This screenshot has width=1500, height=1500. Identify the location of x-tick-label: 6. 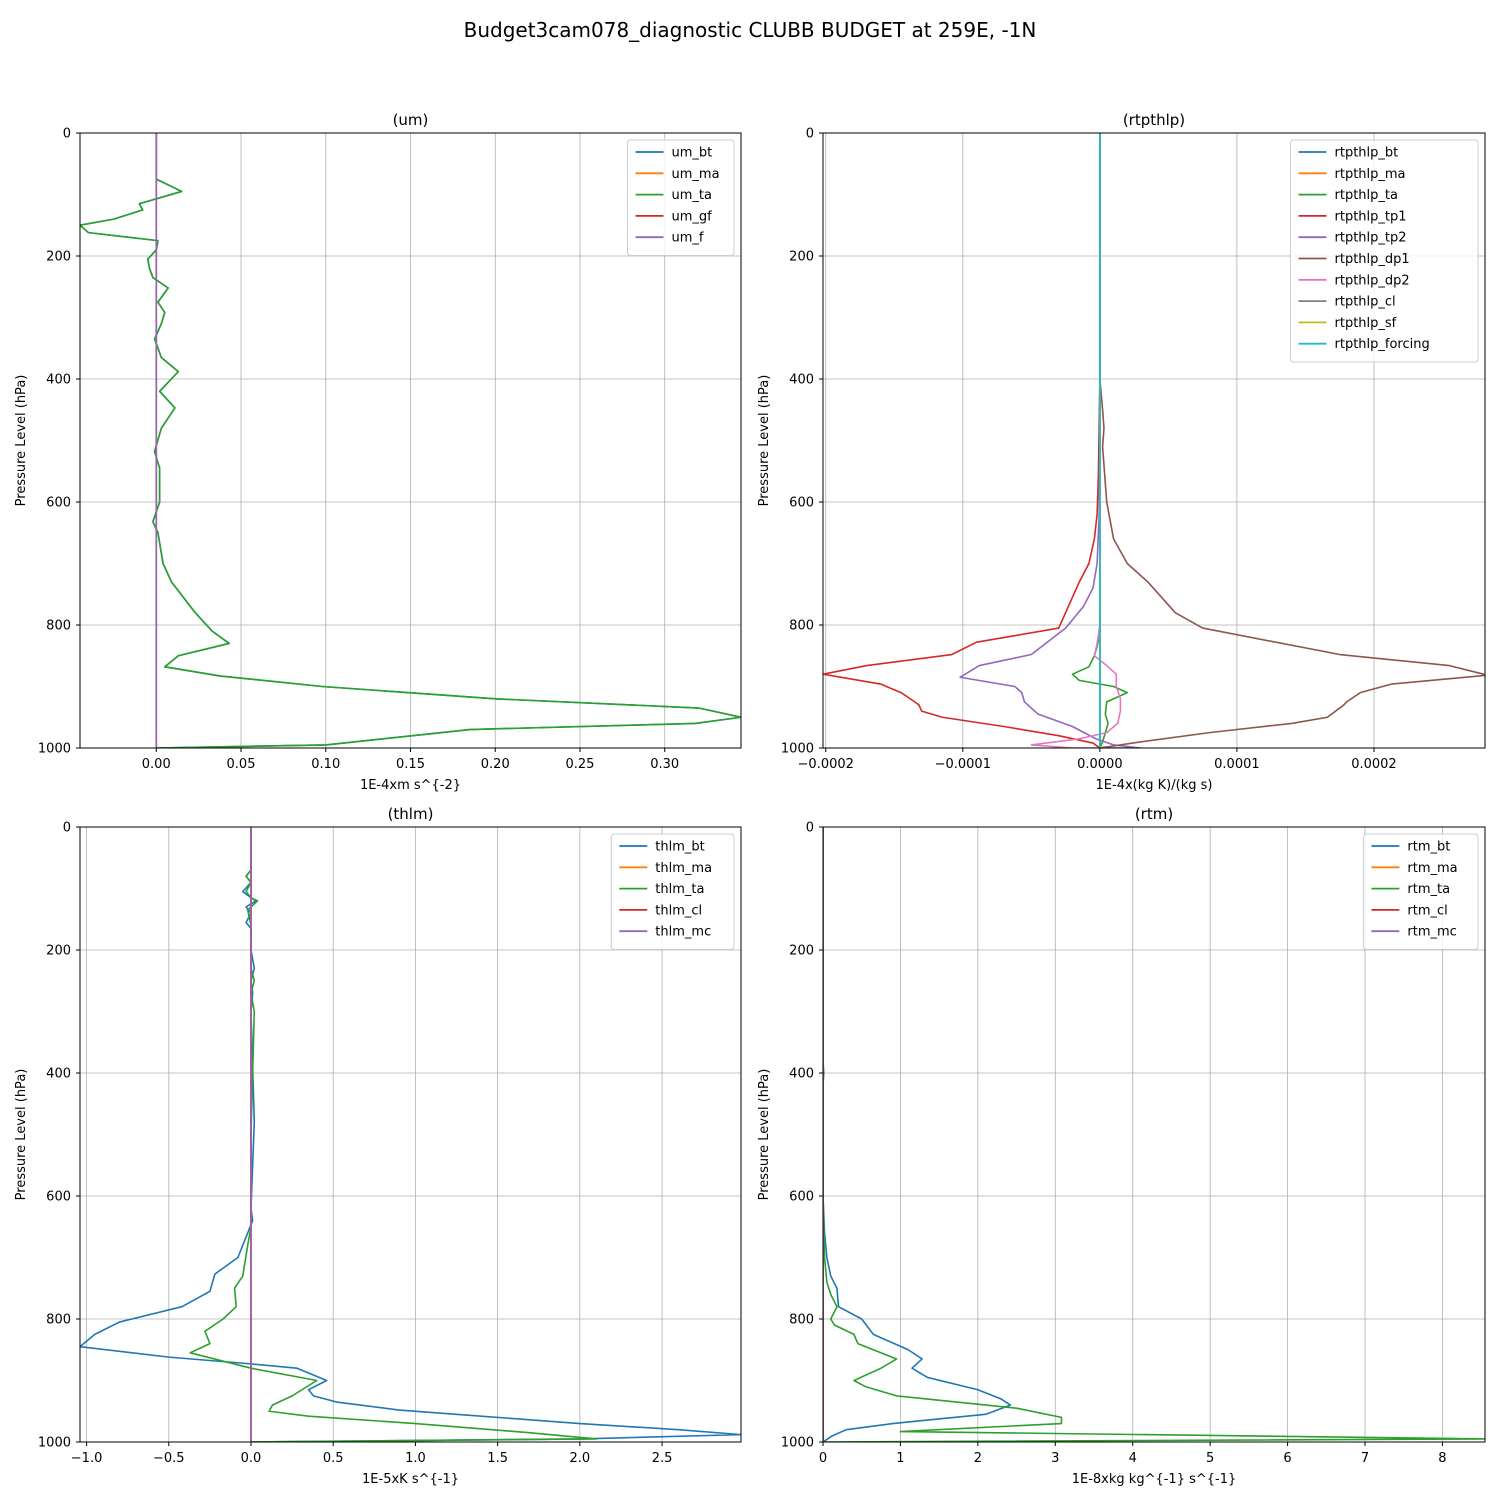
(1287, 1458).